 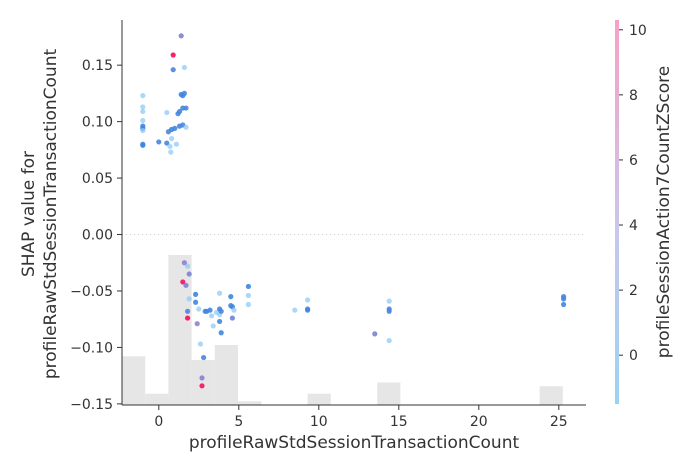 What do you see at coordinates (91, 292) in the screenshot?
I see `y-tick-label: −0.05` at bounding box center [91, 292].